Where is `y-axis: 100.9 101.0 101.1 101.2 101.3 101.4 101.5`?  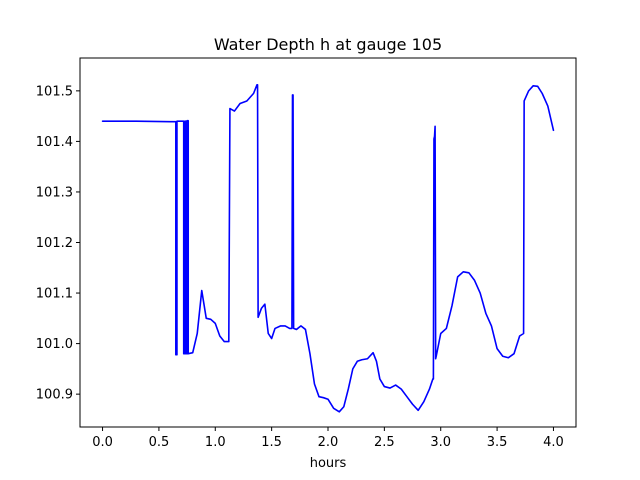
y-axis: 100.9 101.0 101.1 101.2 101.3 101.4 101.5 is located at coordinates (58, 243).